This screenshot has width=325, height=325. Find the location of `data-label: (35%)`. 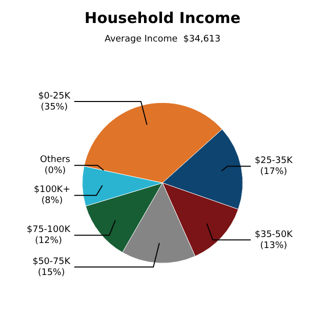

data-label: (35%) is located at coordinates (54, 107).